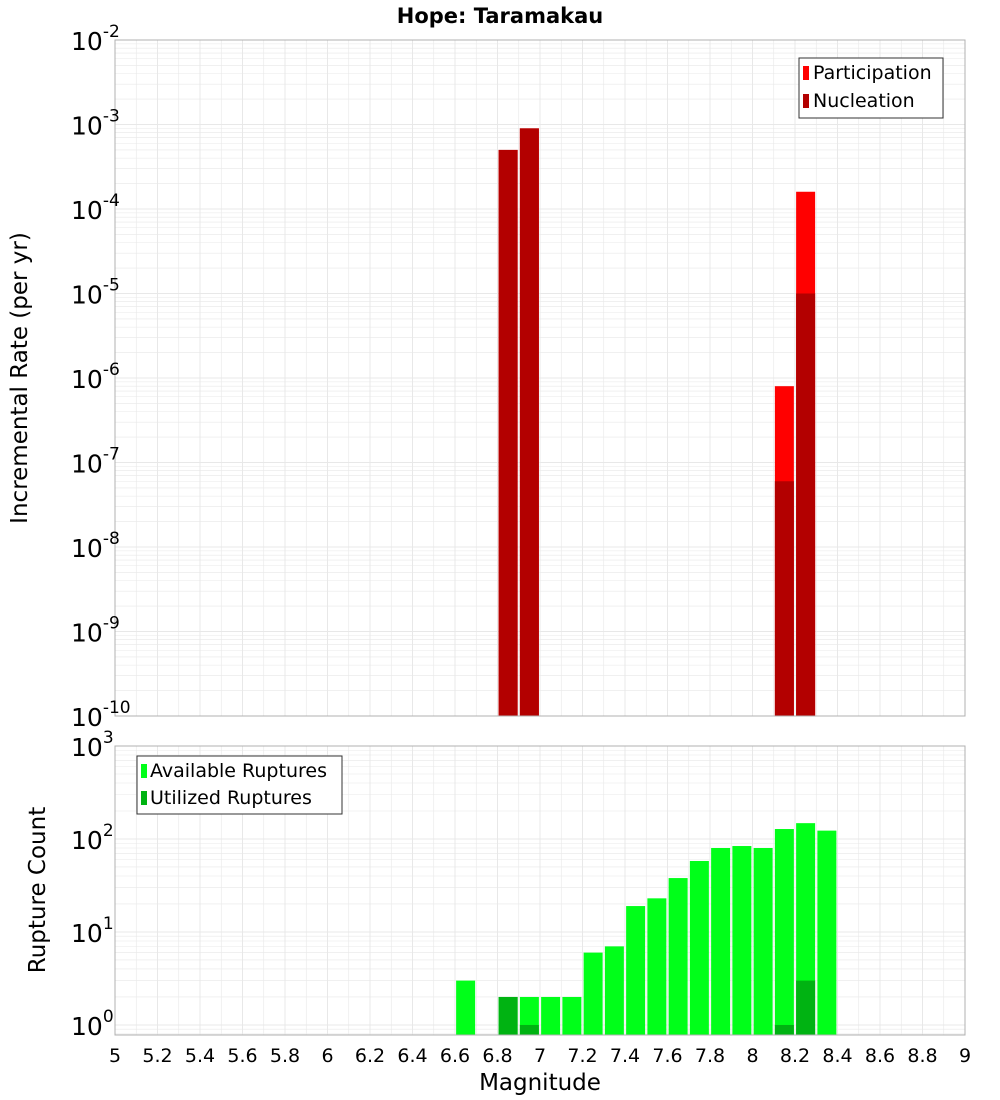  I want to click on chart-title: Hope: Taramakau, so click(500, 16).